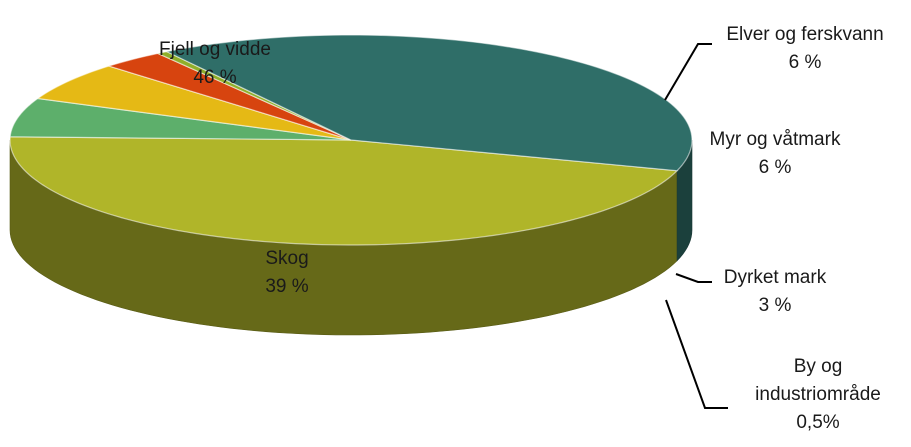 This screenshot has width=911, height=447. I want to click on slice-label-text: Skog, so click(286, 258).